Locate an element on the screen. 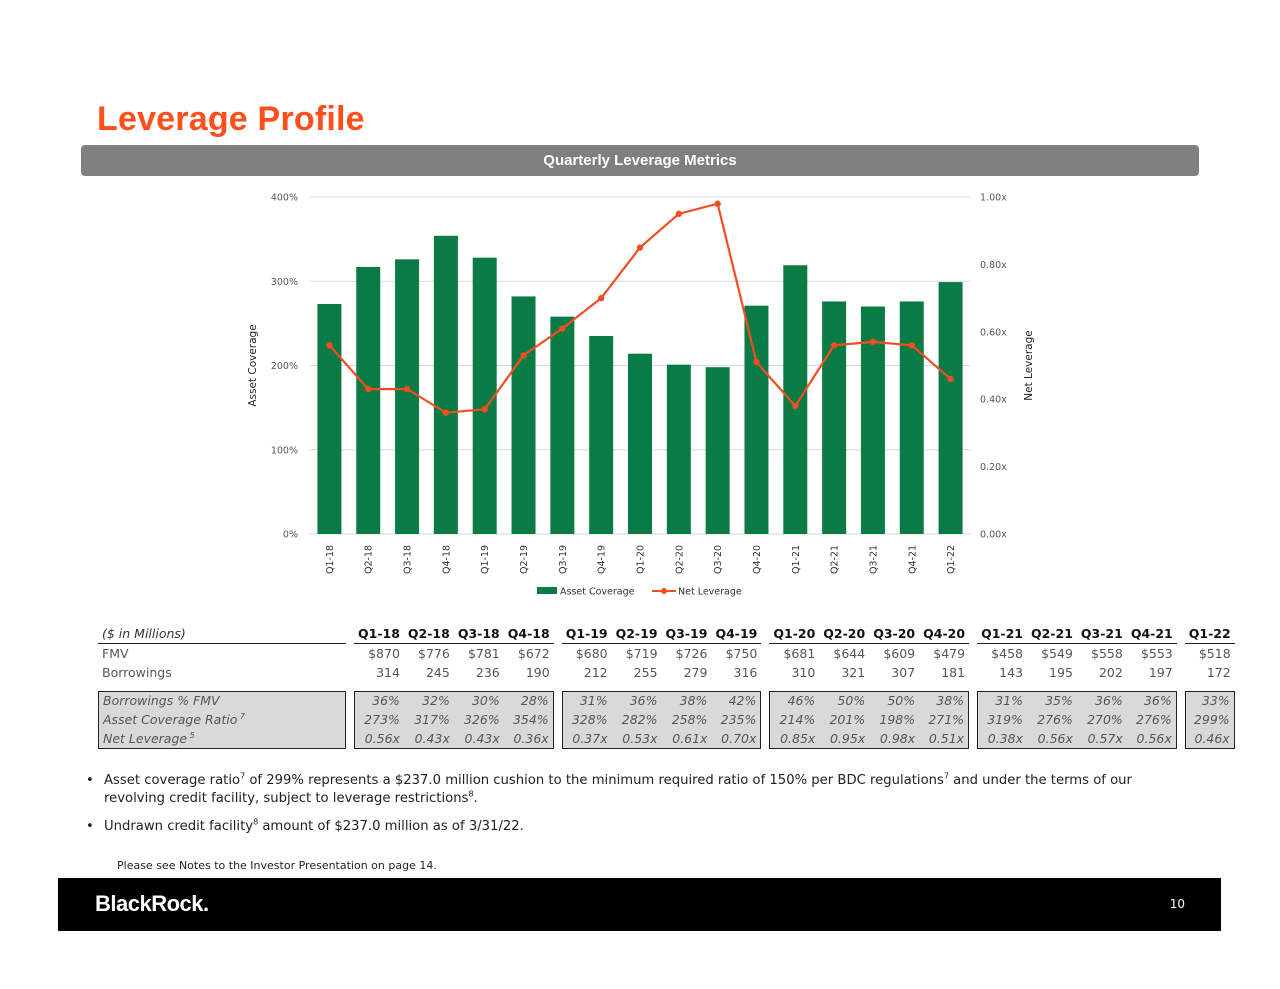 Image resolution: width=1280 pixels, height=989 pixels. column-header: Q4-19 is located at coordinates (736, 634).